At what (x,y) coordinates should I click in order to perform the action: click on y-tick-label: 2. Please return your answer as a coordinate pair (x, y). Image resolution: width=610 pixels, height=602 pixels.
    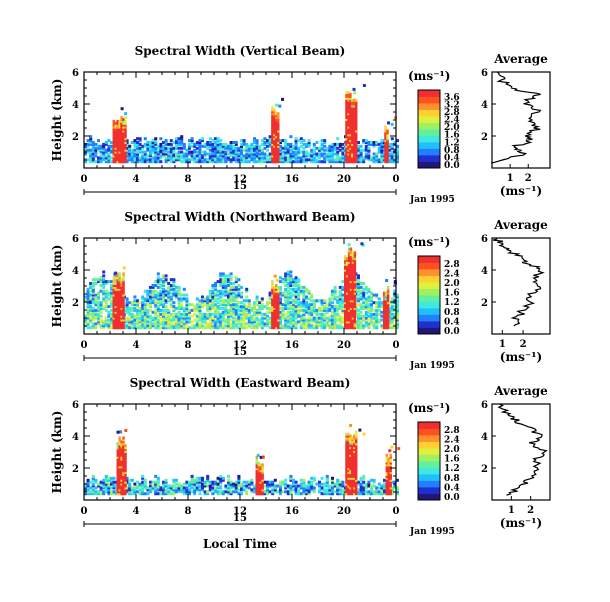
    Looking at the image, I should click on (75, 137).